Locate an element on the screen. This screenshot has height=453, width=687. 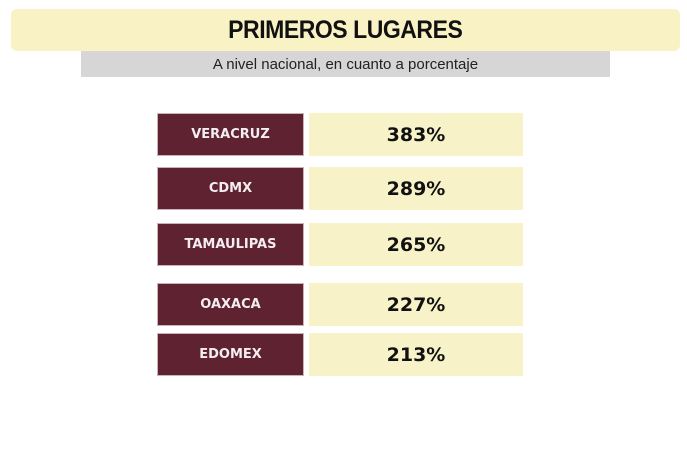
ranking-row: OAXACA 227% is located at coordinates (341, 304).